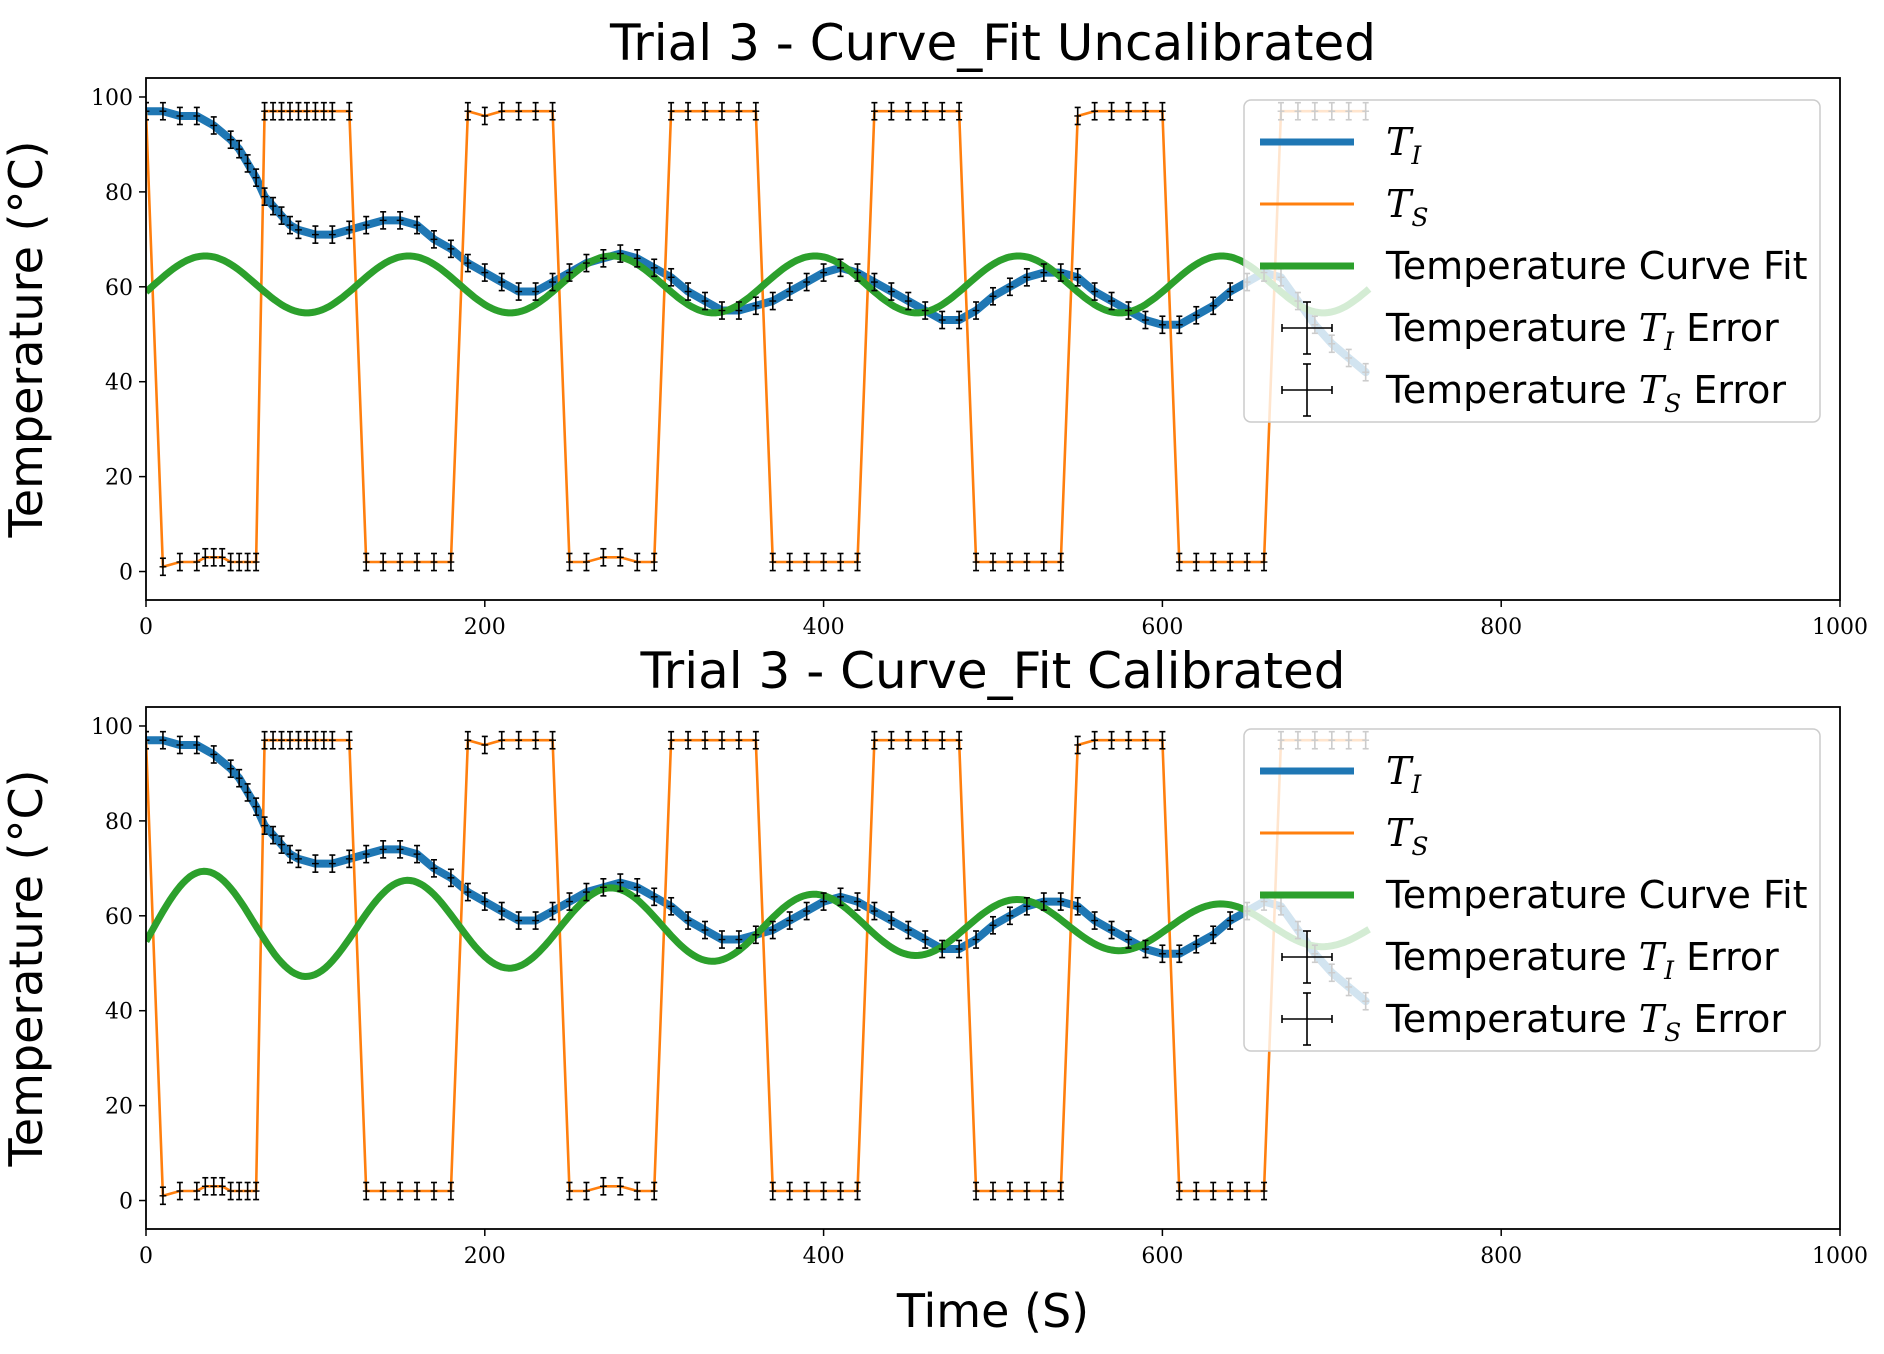 The image size is (1884, 1354). Describe the element at coordinates (119, 288) in the screenshot. I see `y-tick-label: 60` at that location.